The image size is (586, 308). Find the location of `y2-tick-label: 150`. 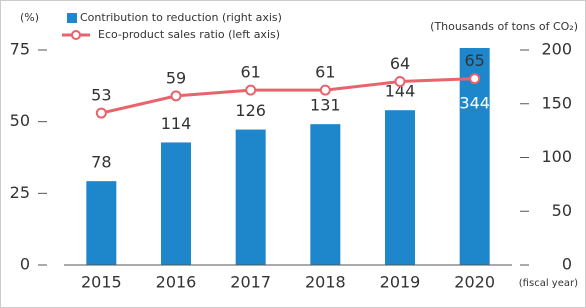

y2-tick-label: 150 is located at coordinates (556, 102).